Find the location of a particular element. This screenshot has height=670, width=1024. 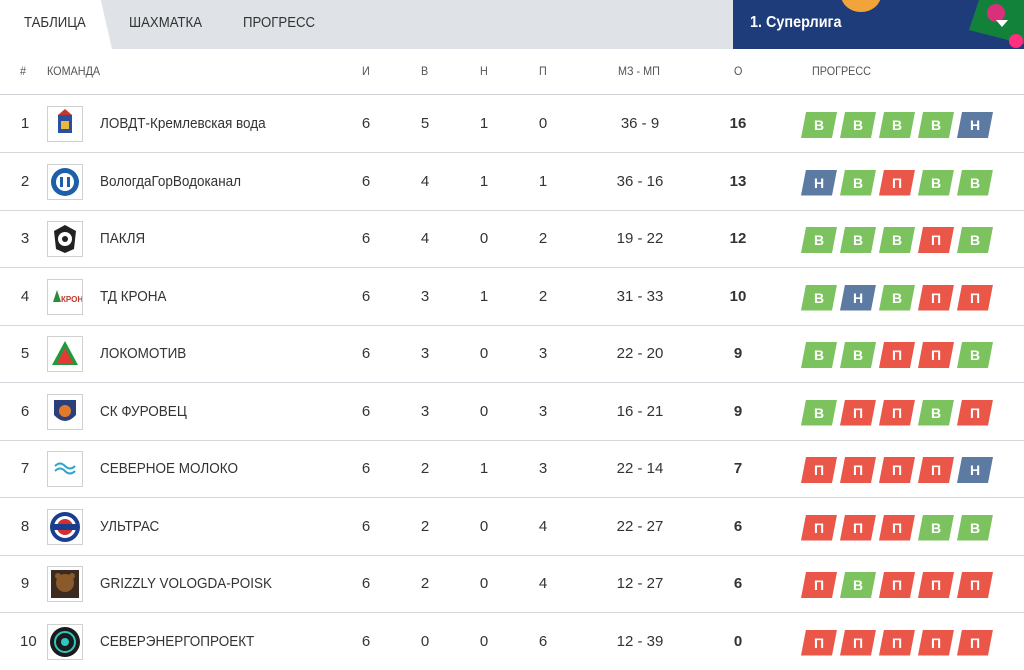

position-cell: 5 is located at coordinates (25, 353).